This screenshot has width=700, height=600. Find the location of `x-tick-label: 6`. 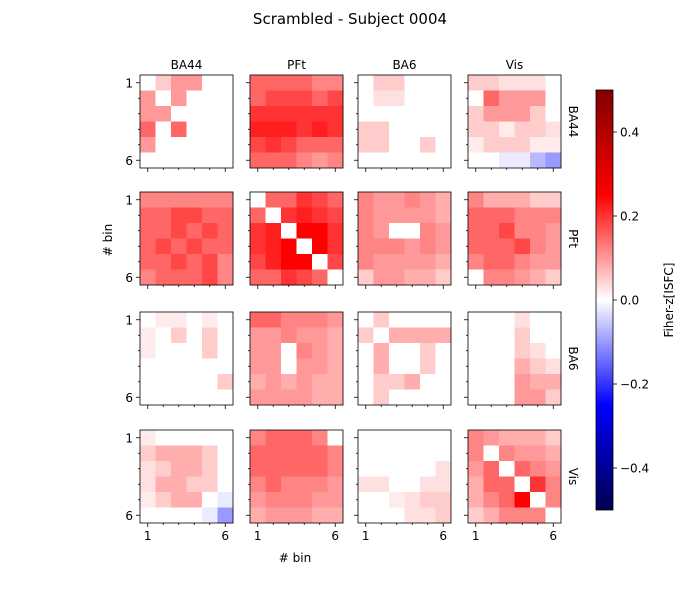

x-tick-label: 6 is located at coordinates (335, 536).